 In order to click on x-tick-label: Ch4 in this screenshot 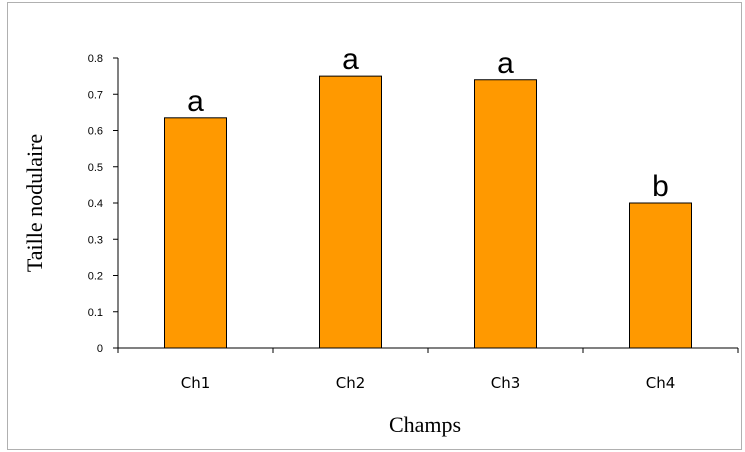, I will do `click(661, 383)`.